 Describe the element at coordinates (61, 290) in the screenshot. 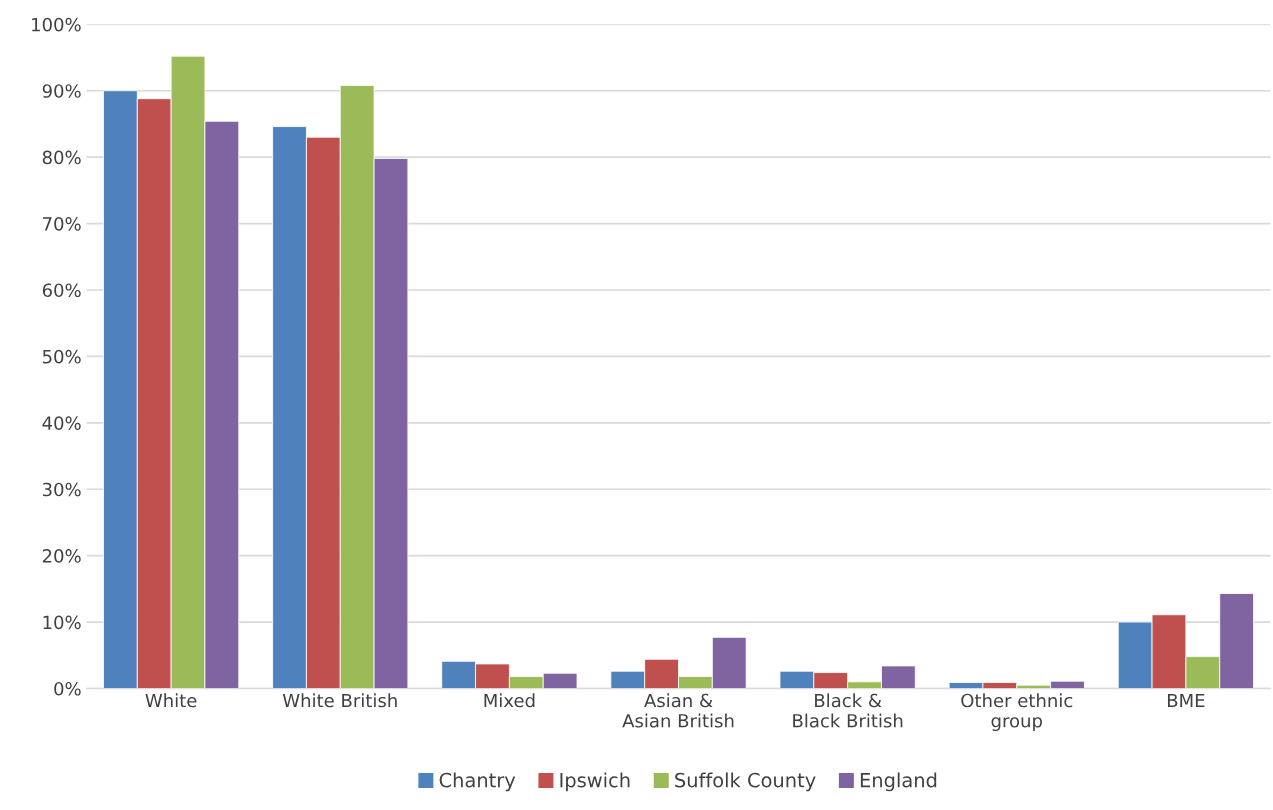

I see `y-tick-label: 60%` at that location.